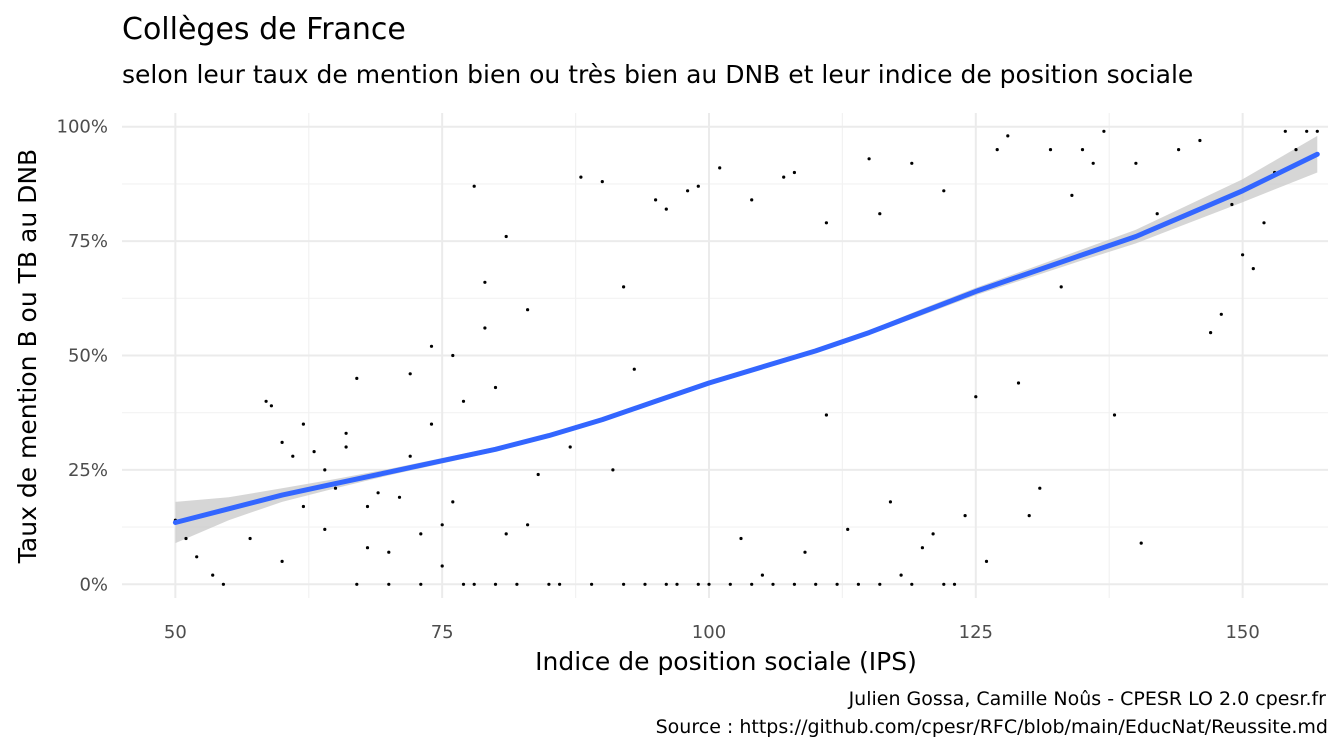 The image size is (1344, 756). What do you see at coordinates (93, 584) in the screenshot?
I see `y-tick-label: 0%` at bounding box center [93, 584].